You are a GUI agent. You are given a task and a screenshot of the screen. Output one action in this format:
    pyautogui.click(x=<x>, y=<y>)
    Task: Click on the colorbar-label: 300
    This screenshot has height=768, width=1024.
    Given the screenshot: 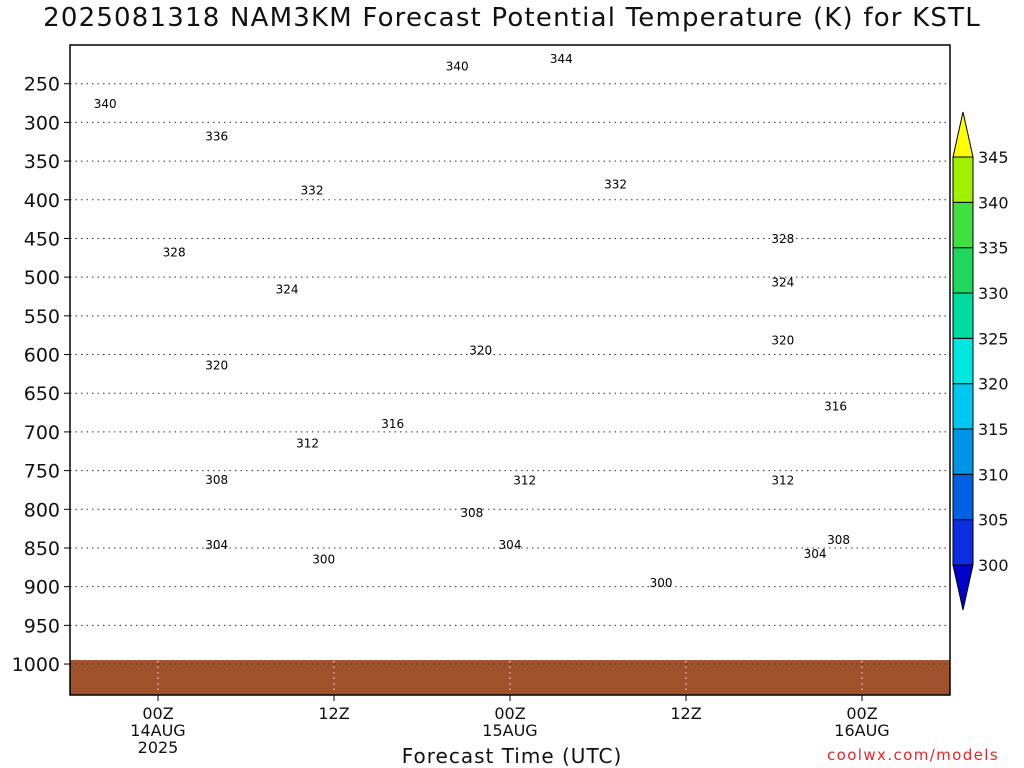 What is the action you would take?
    pyautogui.click(x=993, y=565)
    